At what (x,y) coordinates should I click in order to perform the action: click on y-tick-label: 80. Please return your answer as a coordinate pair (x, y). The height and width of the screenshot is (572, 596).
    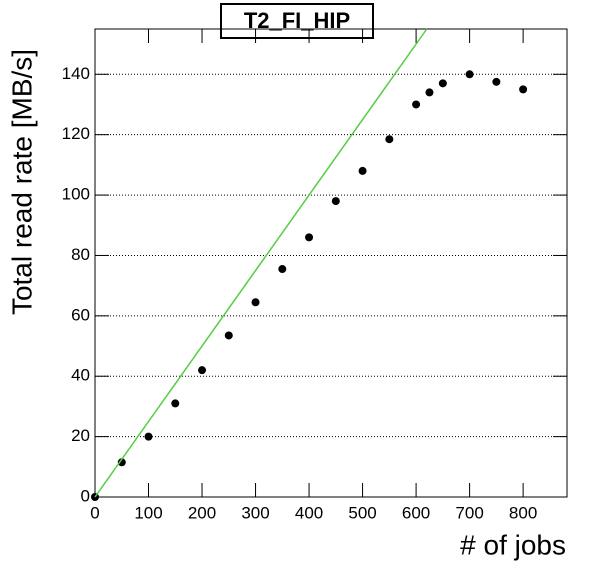
    Looking at the image, I should click on (80, 254).